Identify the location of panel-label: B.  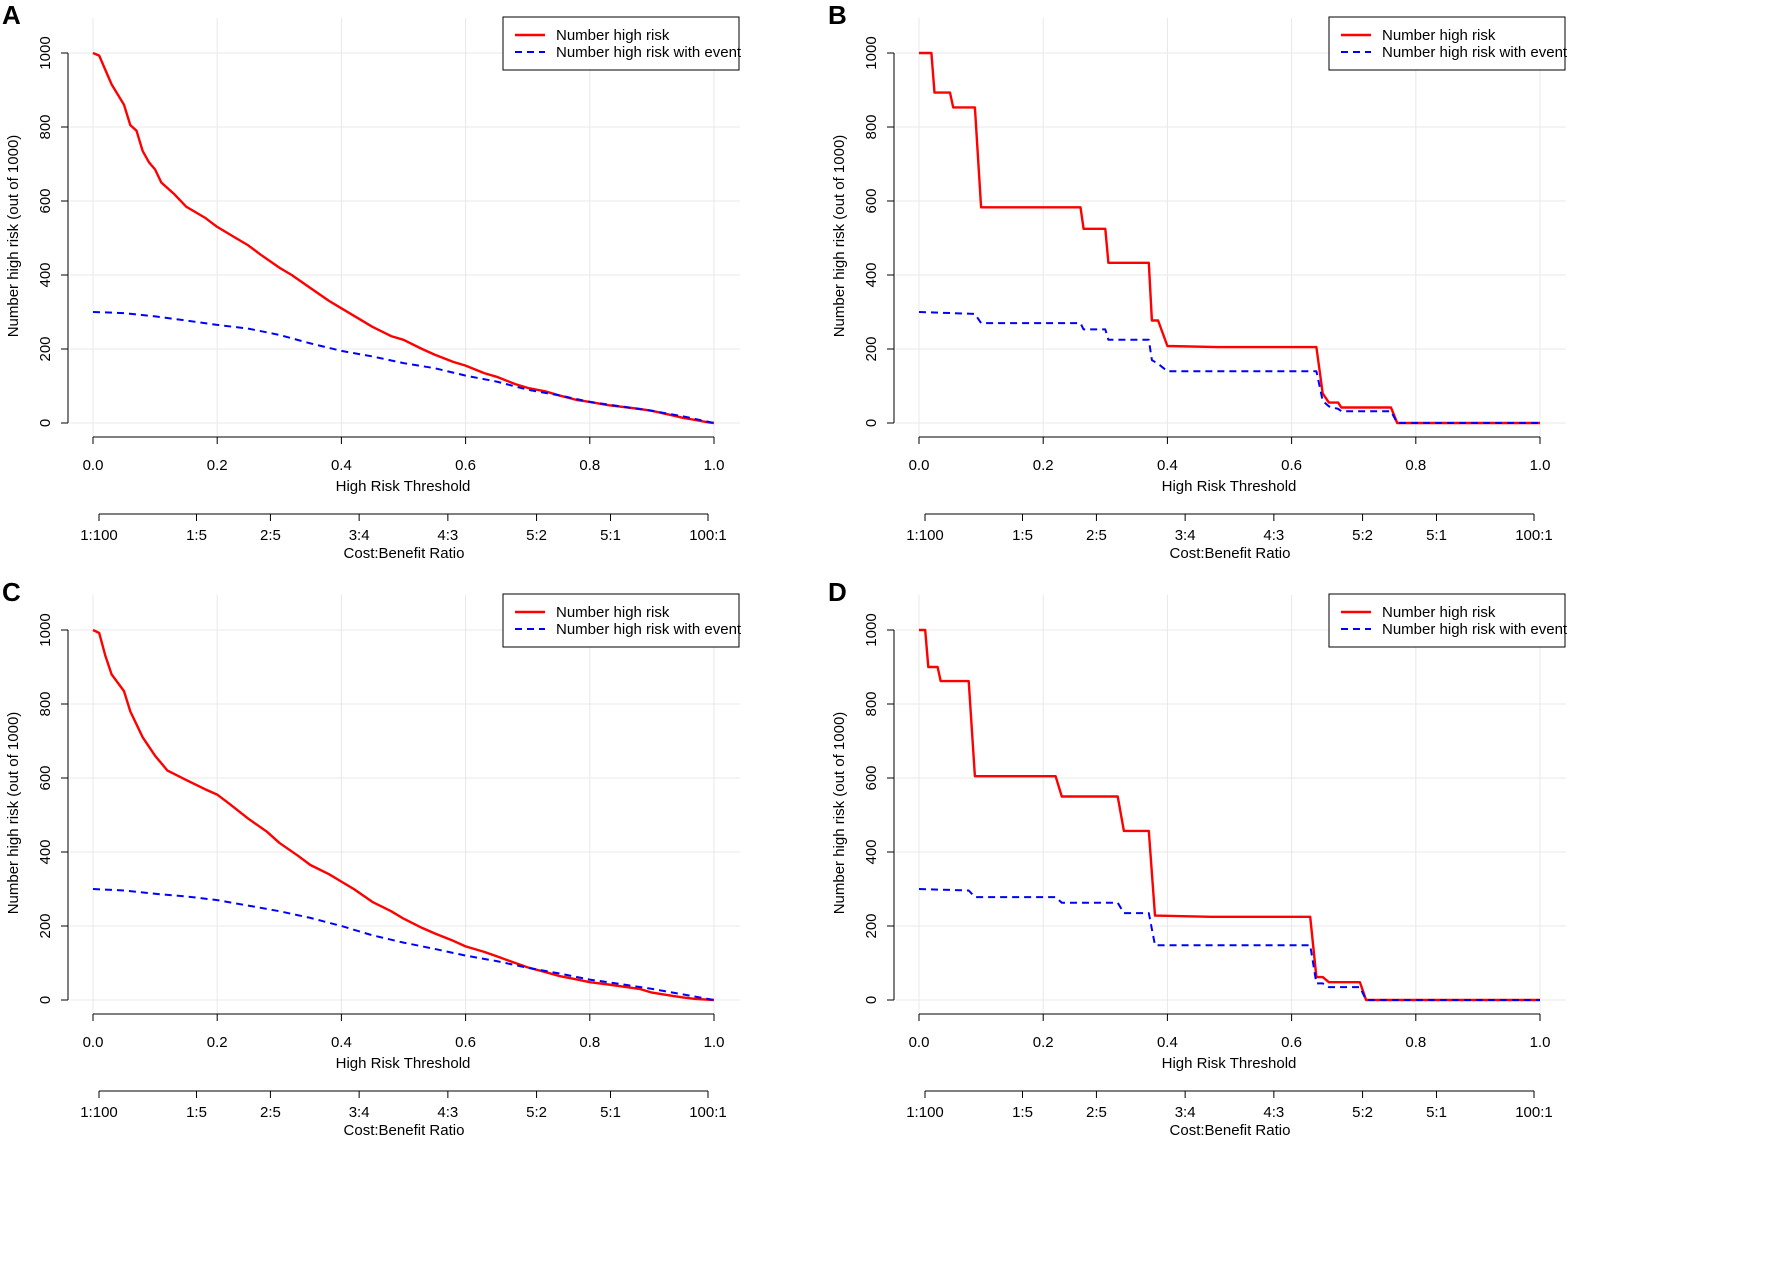
(837, 15).